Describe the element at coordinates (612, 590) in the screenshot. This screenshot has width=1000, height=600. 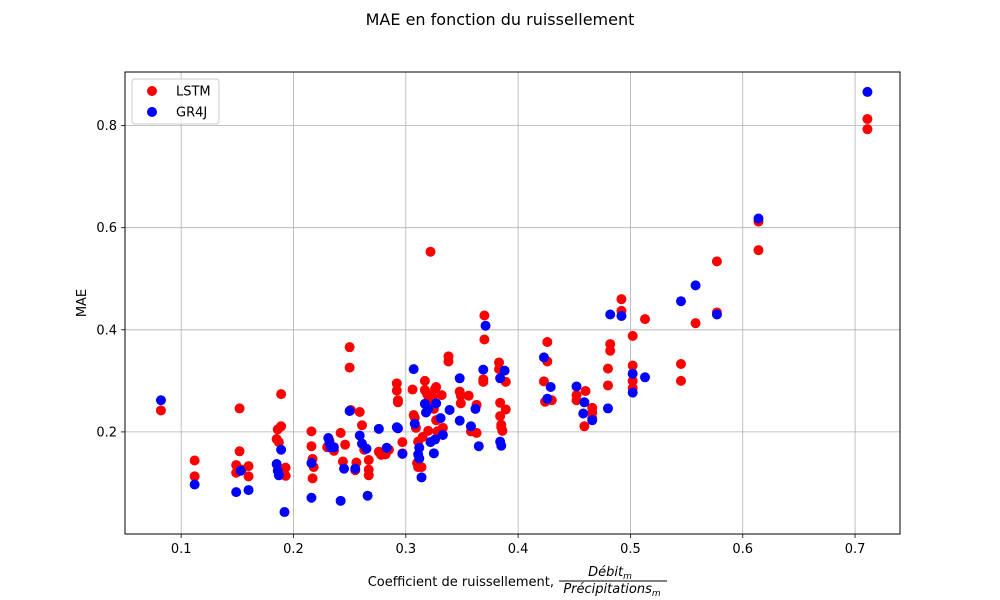
I see `x-axis-label-denominator: Précipitationsm` at that location.